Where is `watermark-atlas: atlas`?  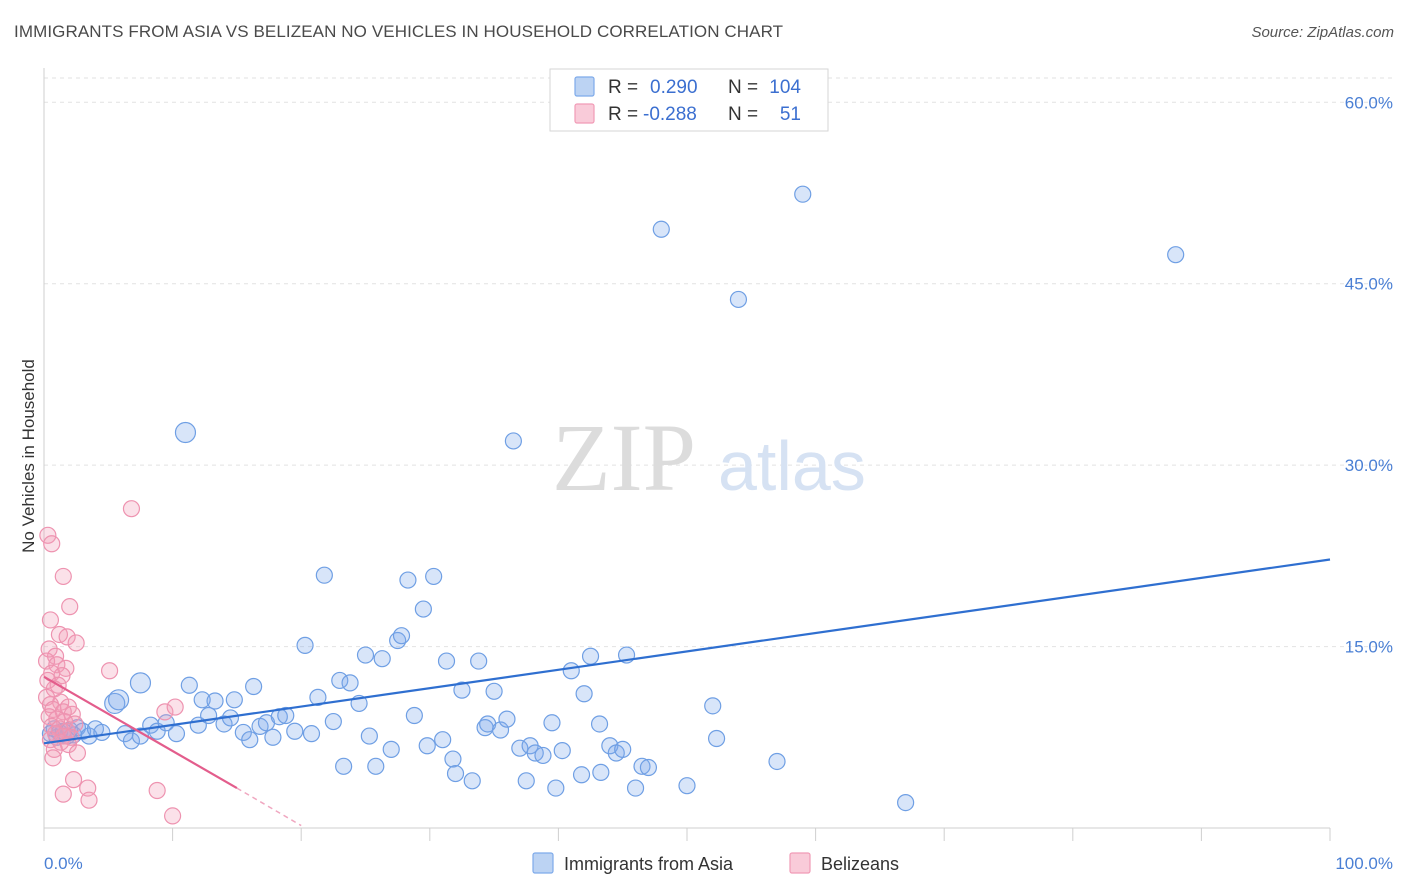
watermark-atlas: atlas is located at coordinates (792, 466).